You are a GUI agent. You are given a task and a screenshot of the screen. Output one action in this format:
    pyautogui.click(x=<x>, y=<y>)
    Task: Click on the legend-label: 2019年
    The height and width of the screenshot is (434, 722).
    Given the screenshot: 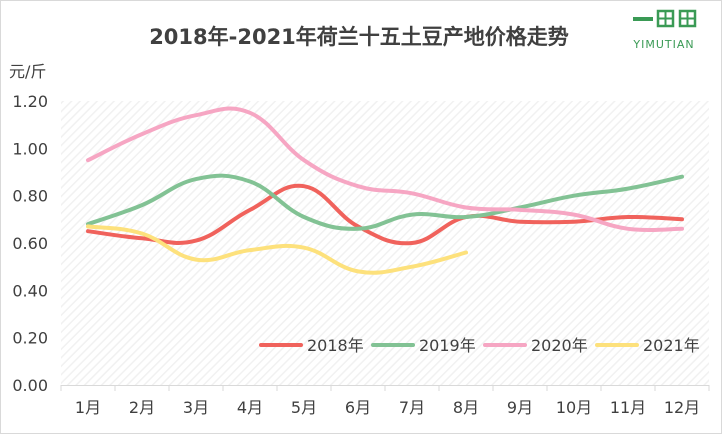 What is the action you would take?
    pyautogui.click(x=447, y=345)
    